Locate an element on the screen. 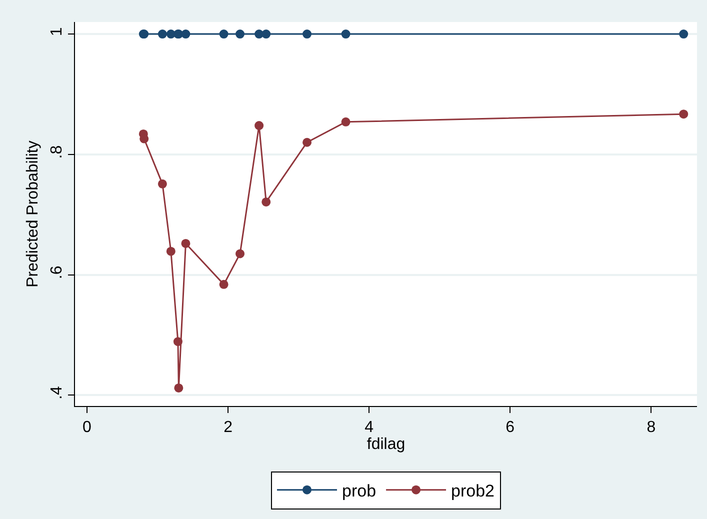  x-axis-title: fdilag is located at coordinates (386, 445).